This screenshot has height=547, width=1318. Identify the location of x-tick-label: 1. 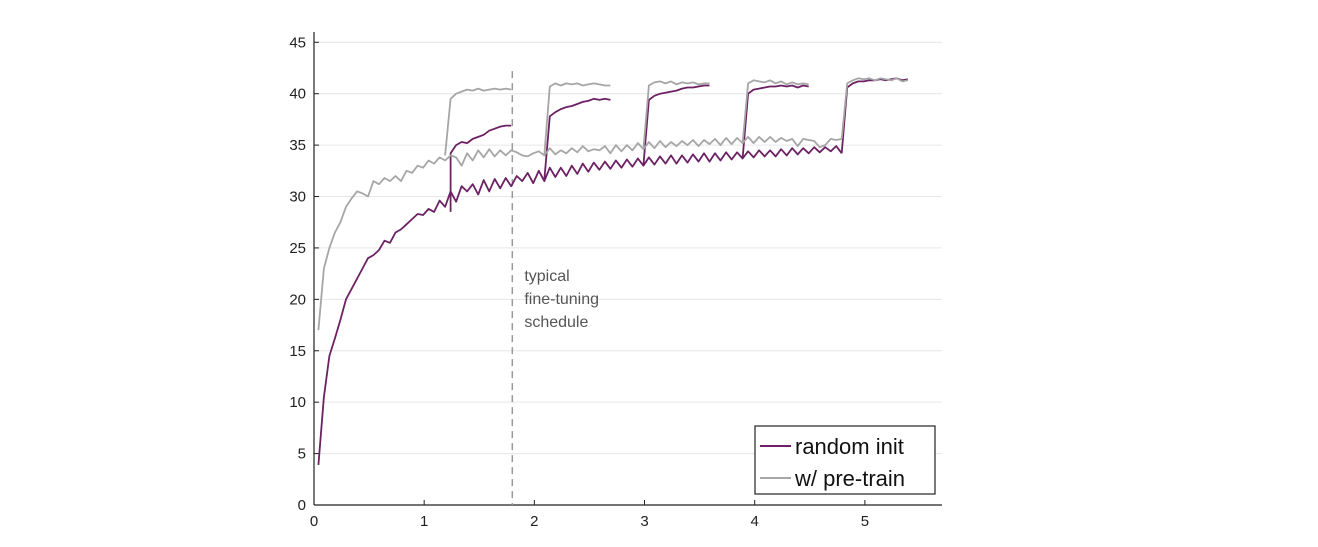
(424, 521).